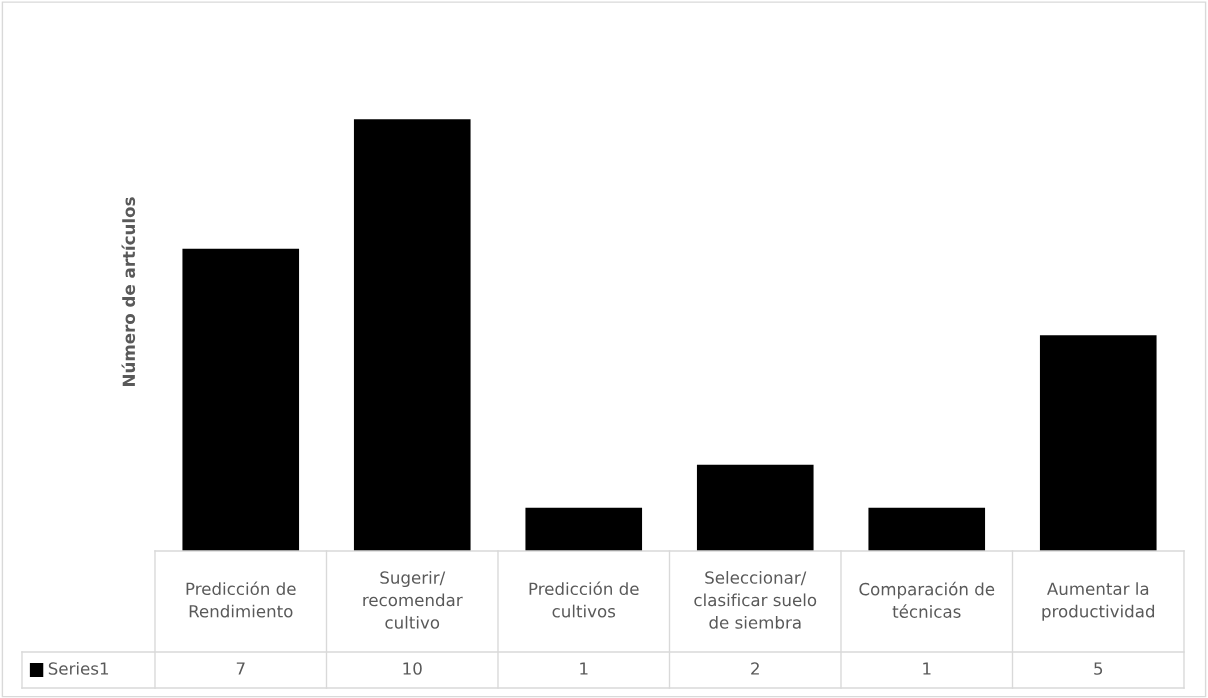  Describe the element at coordinates (413, 599) in the screenshot. I see `x-tick-label: Sugerir/ recomendar cultivo` at that location.